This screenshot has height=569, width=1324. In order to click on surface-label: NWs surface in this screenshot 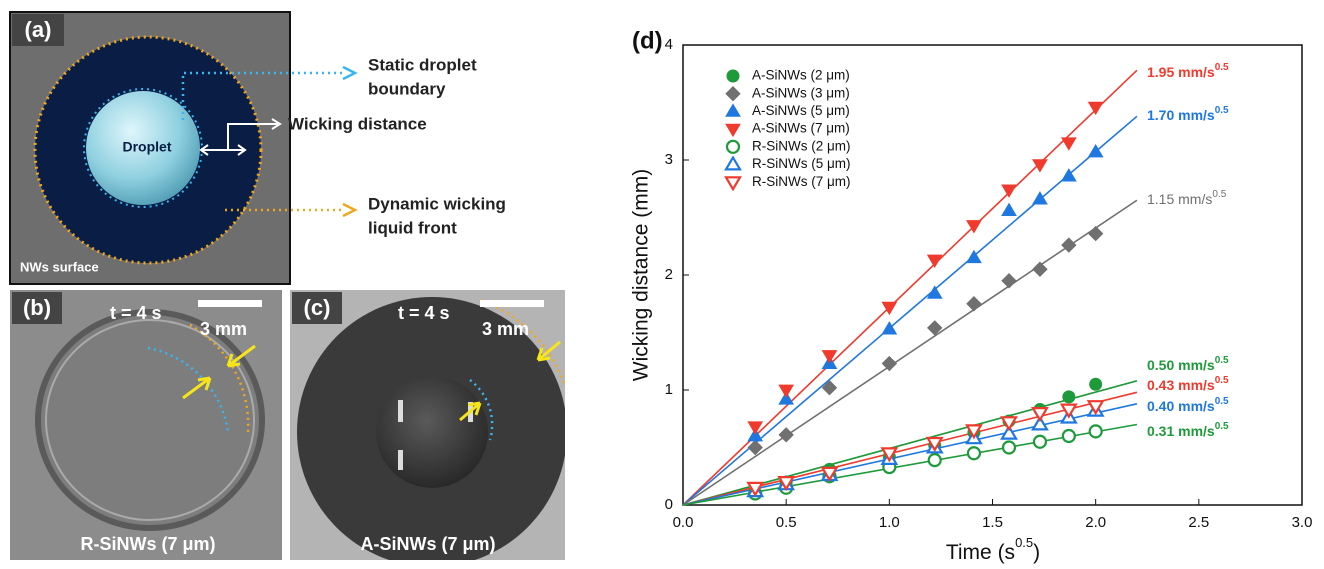, I will do `click(59, 266)`.